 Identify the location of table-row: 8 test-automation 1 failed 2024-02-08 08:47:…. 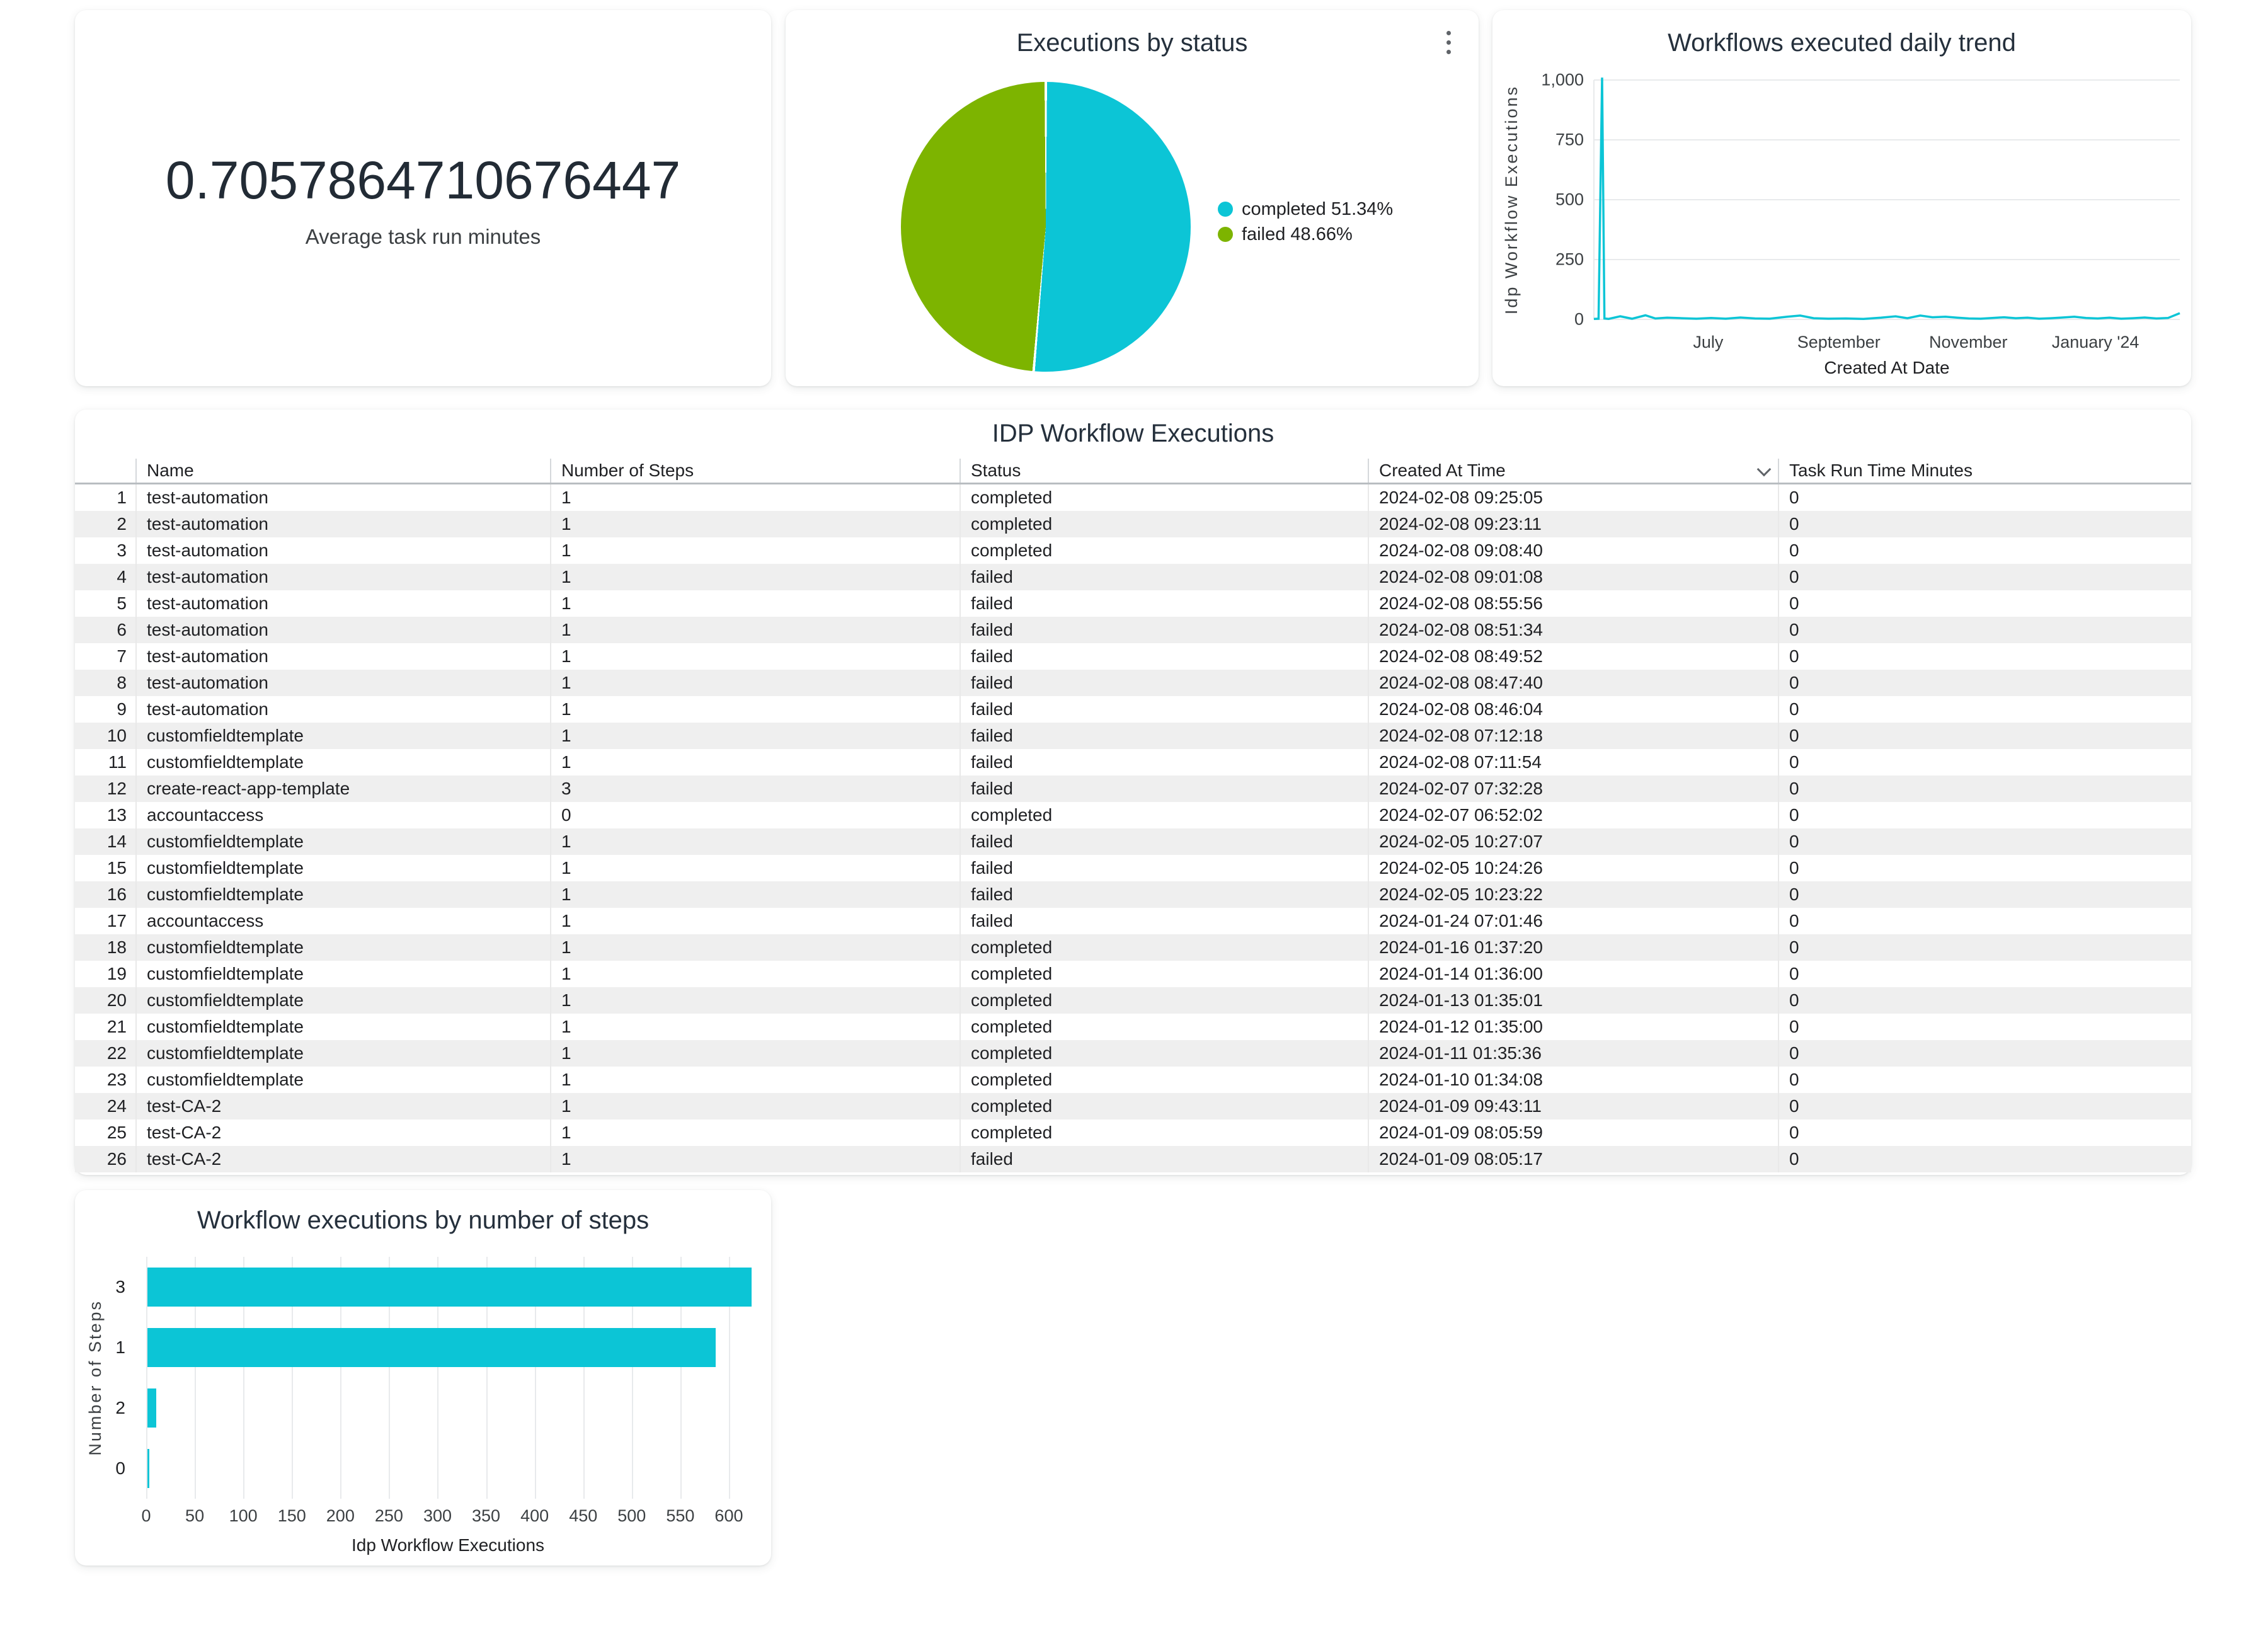
(1133, 683).